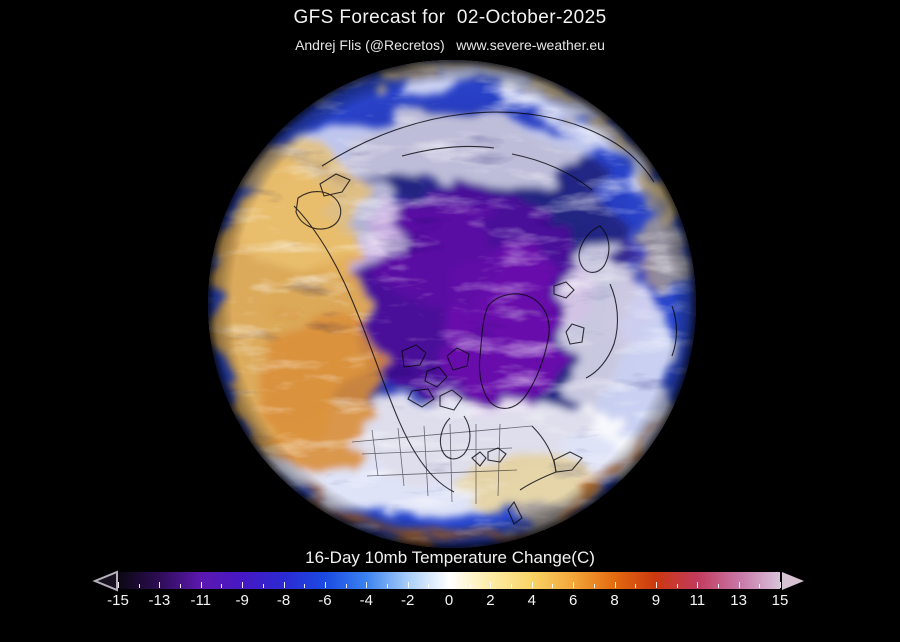 This screenshot has width=900, height=642. What do you see at coordinates (490, 600) in the screenshot?
I see `colorbar-tick-label: 2` at bounding box center [490, 600].